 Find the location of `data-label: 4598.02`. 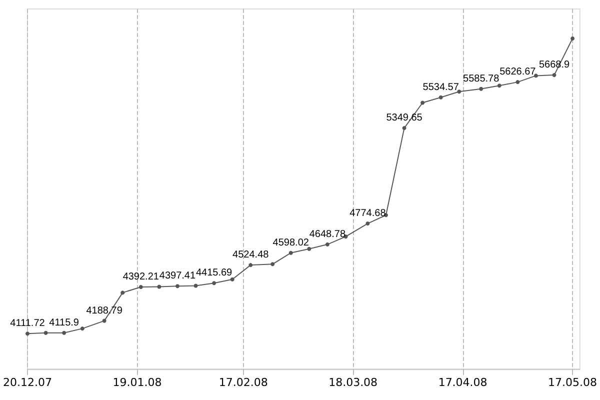

data-label: 4598.02 is located at coordinates (291, 242).